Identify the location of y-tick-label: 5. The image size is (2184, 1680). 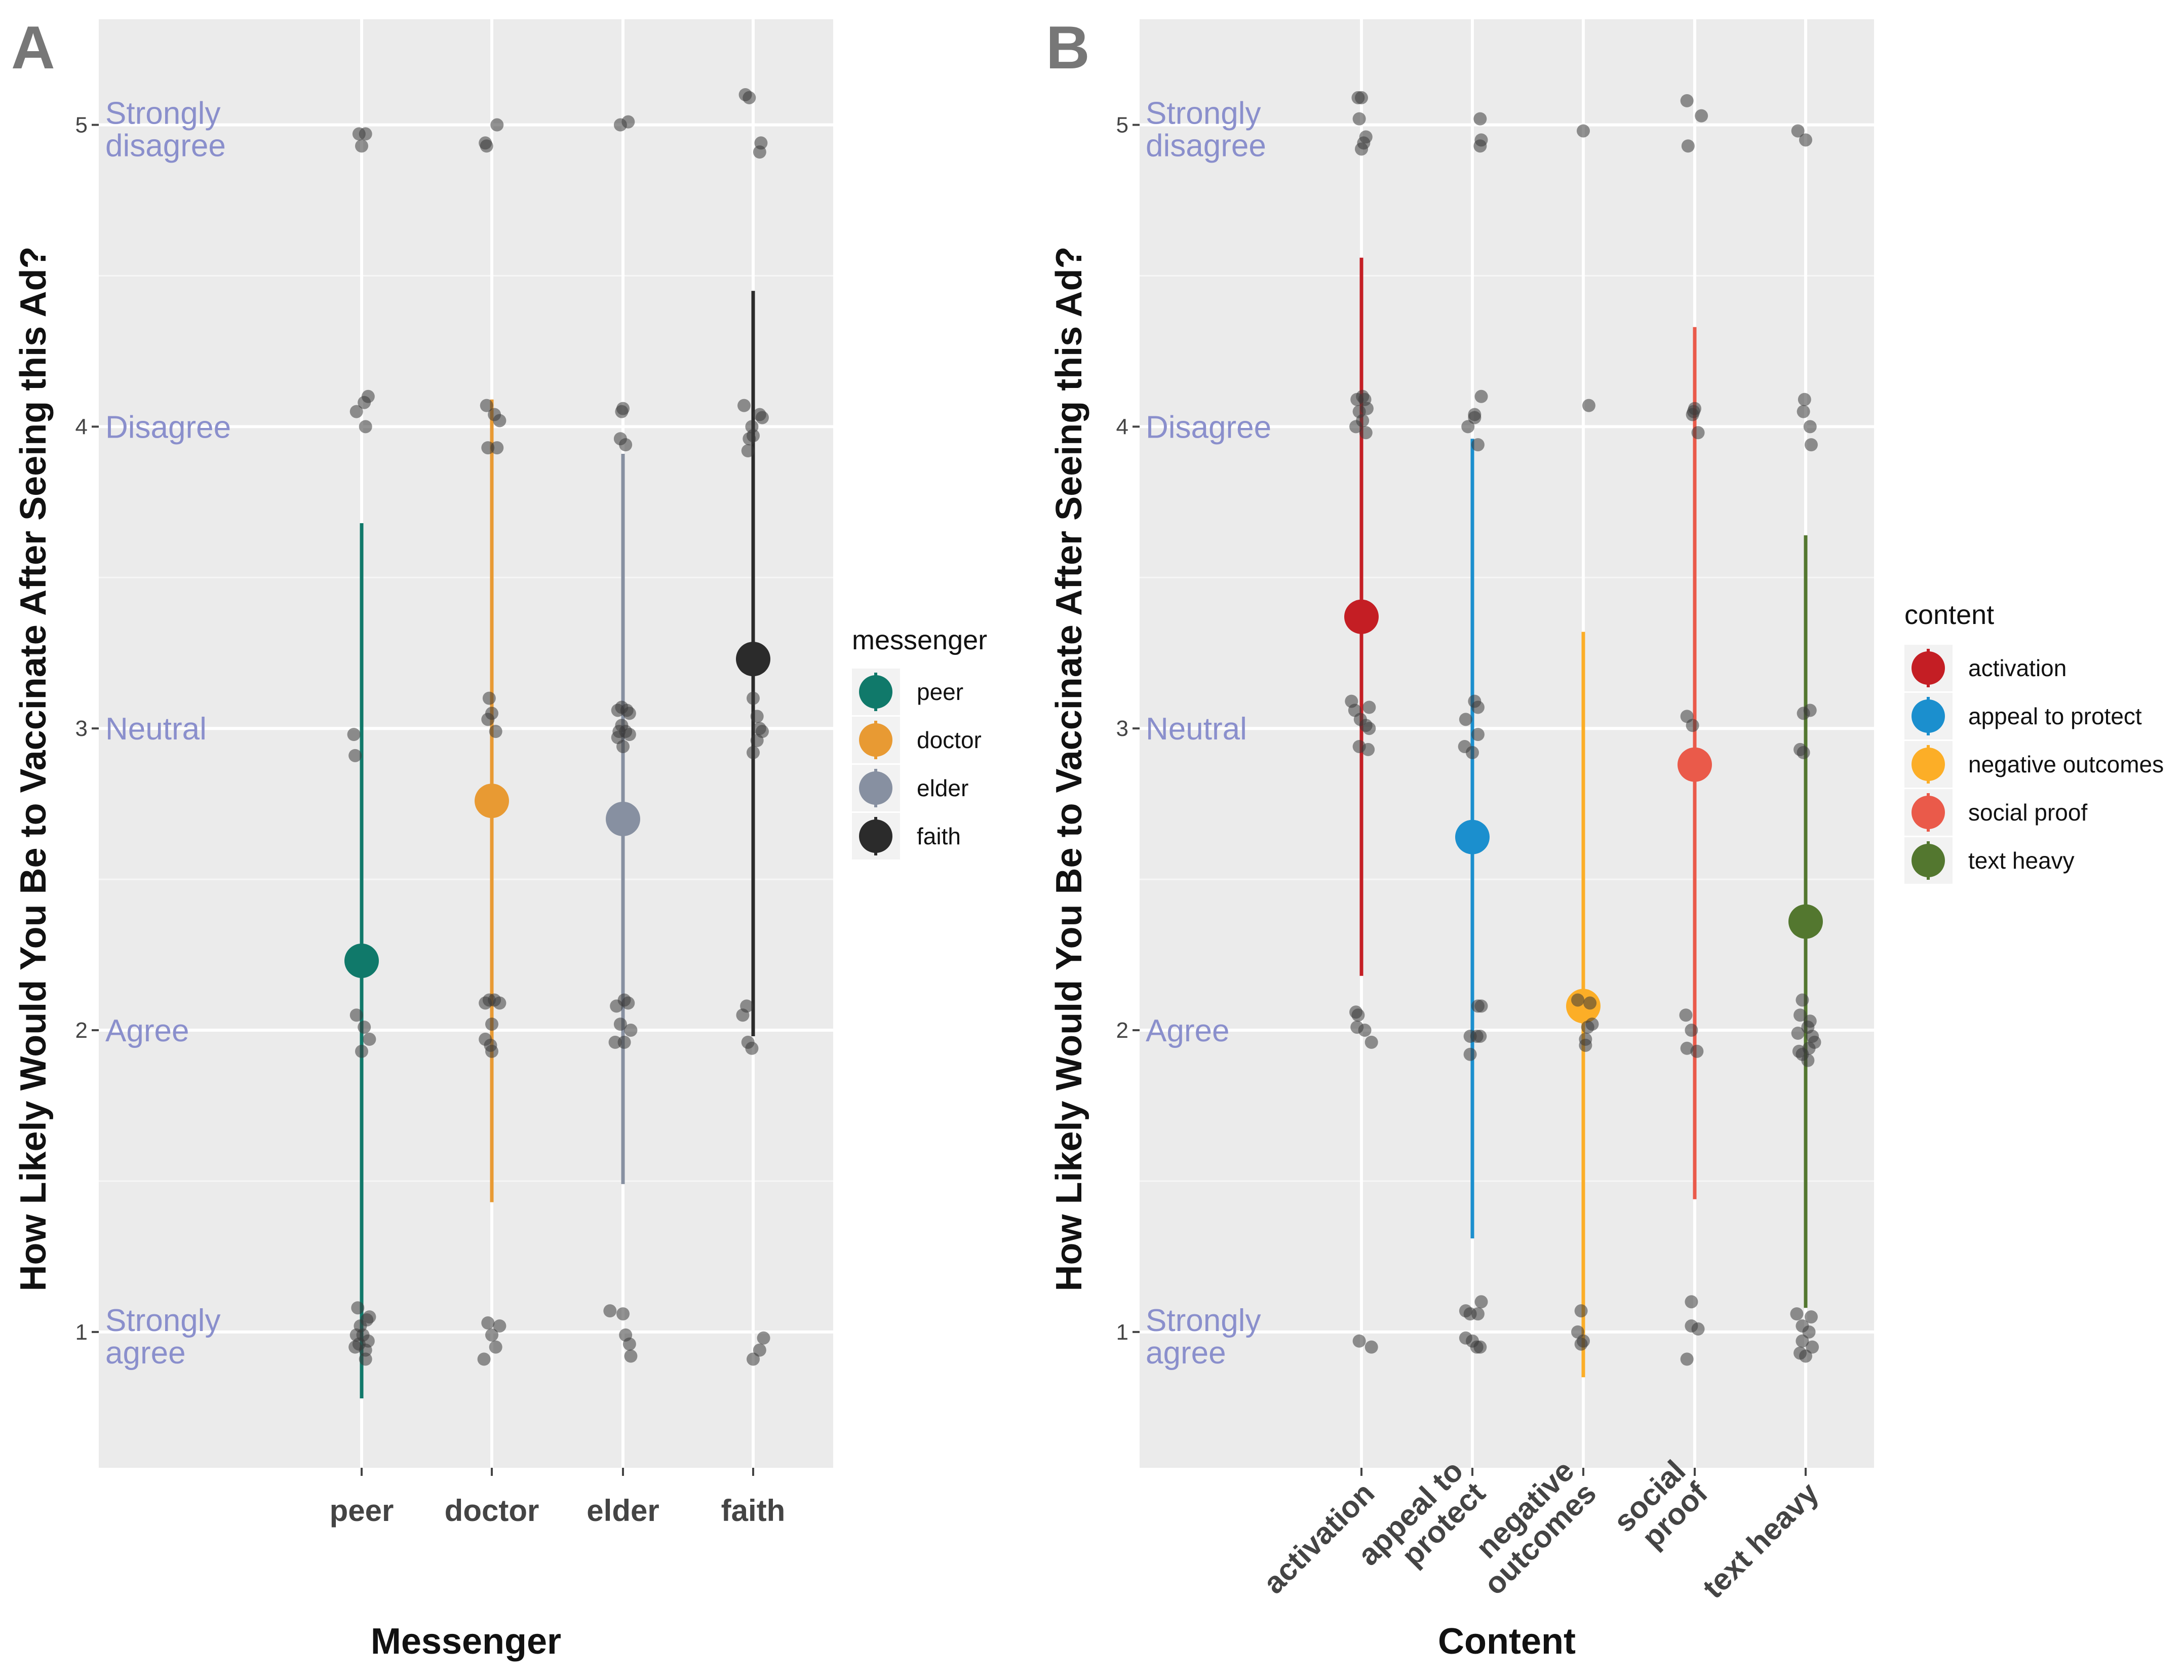
(81, 125).